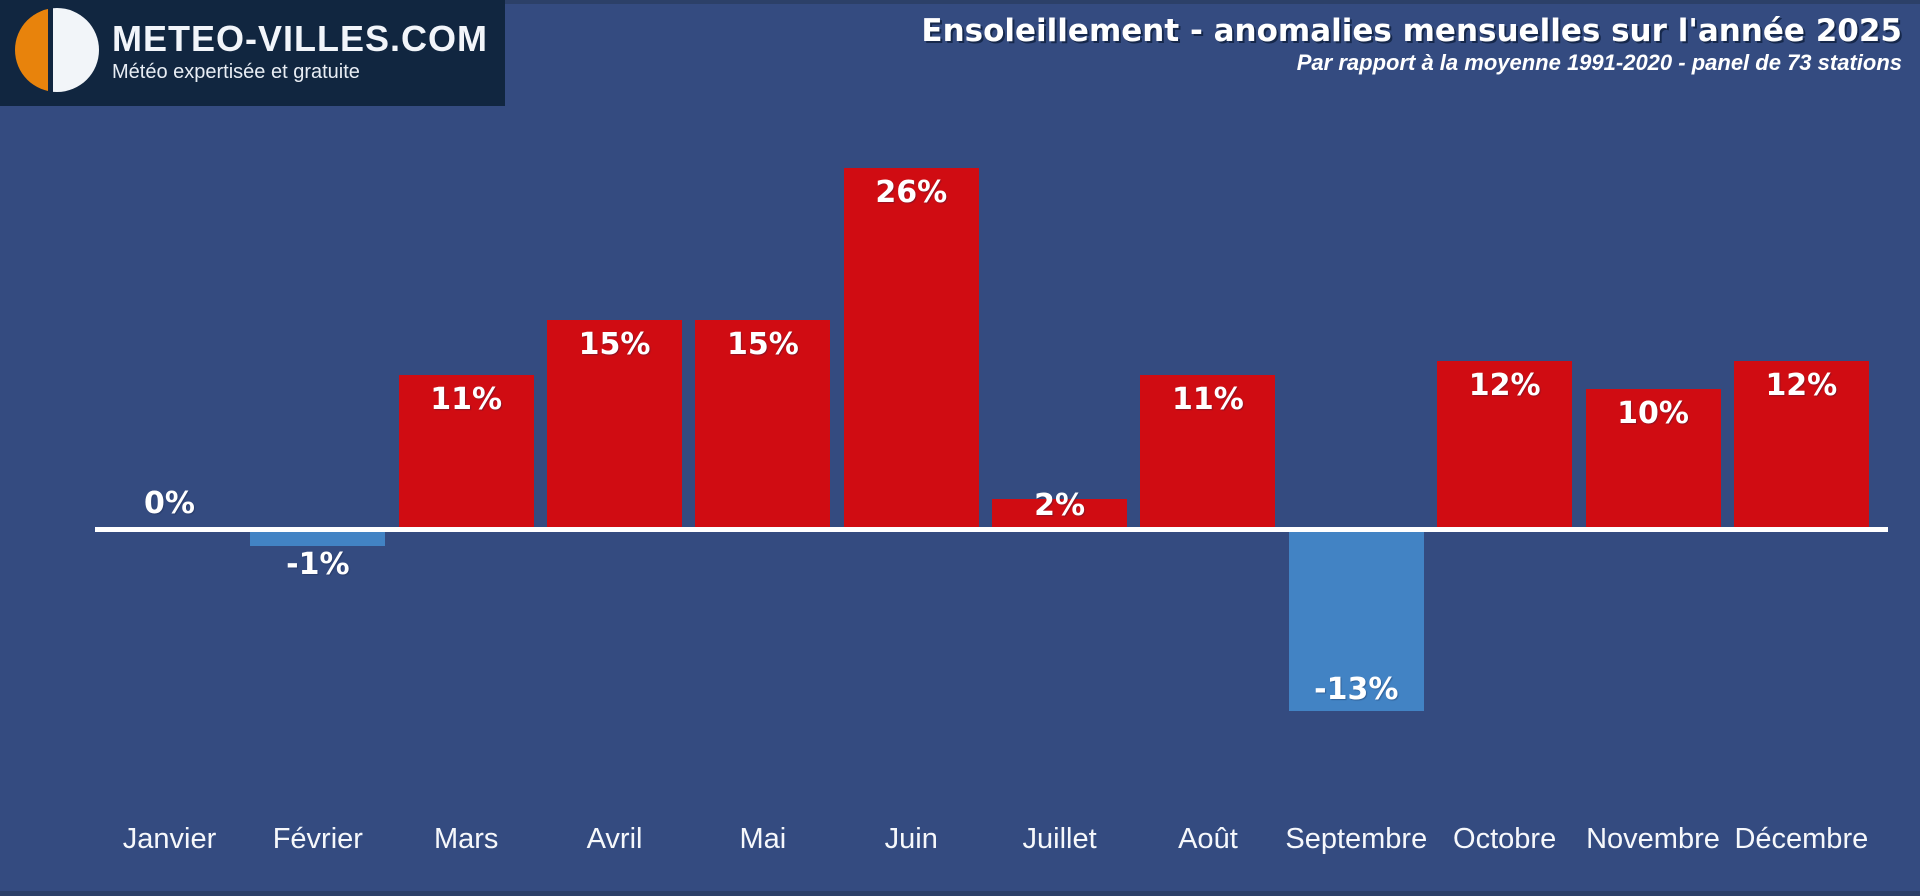 The image size is (1920, 896). What do you see at coordinates (911, 839) in the screenshot?
I see `month-label-juin: Juin` at bounding box center [911, 839].